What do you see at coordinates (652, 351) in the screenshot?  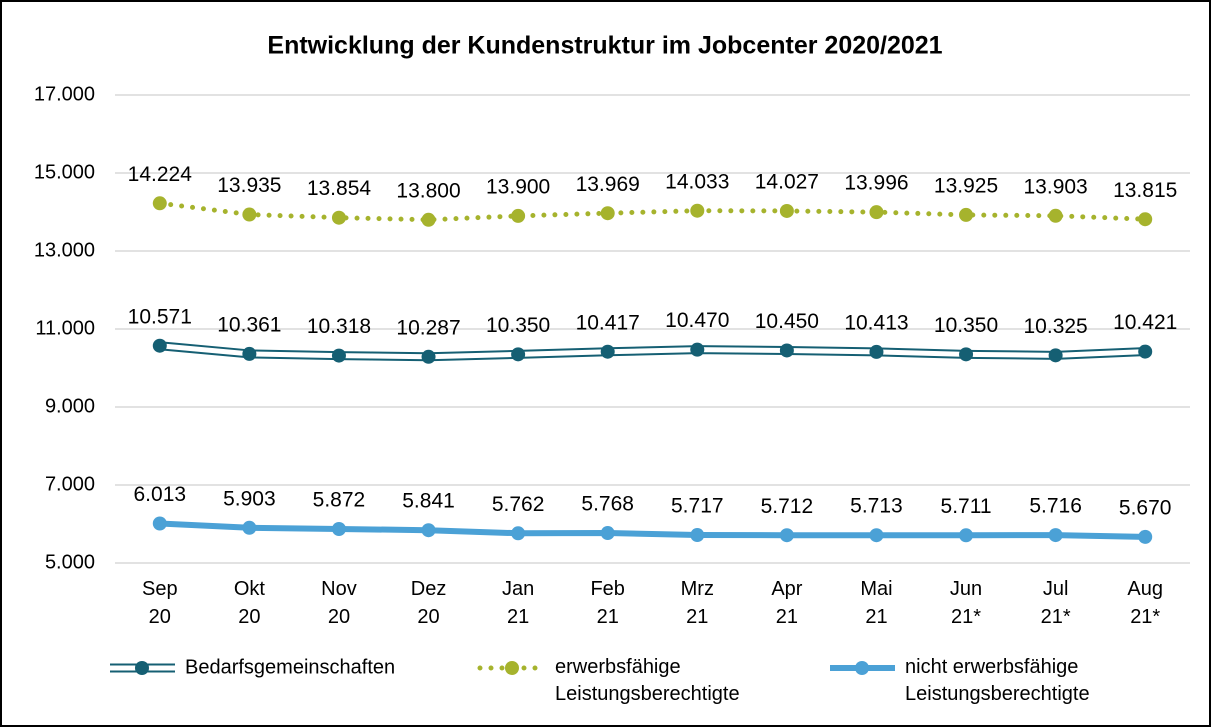 I see `series-line-inner` at bounding box center [652, 351].